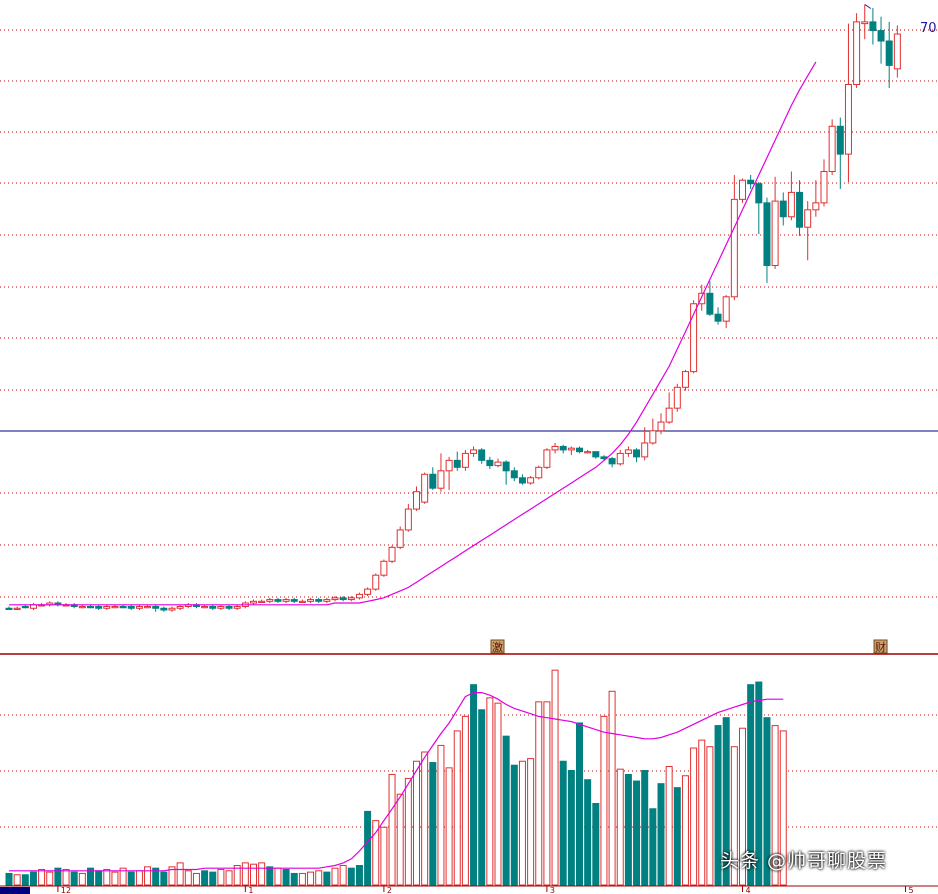 This screenshot has width=938, height=894. What do you see at coordinates (469, 771) in the screenshot?
I see `volume-gridlines` at bounding box center [469, 771].